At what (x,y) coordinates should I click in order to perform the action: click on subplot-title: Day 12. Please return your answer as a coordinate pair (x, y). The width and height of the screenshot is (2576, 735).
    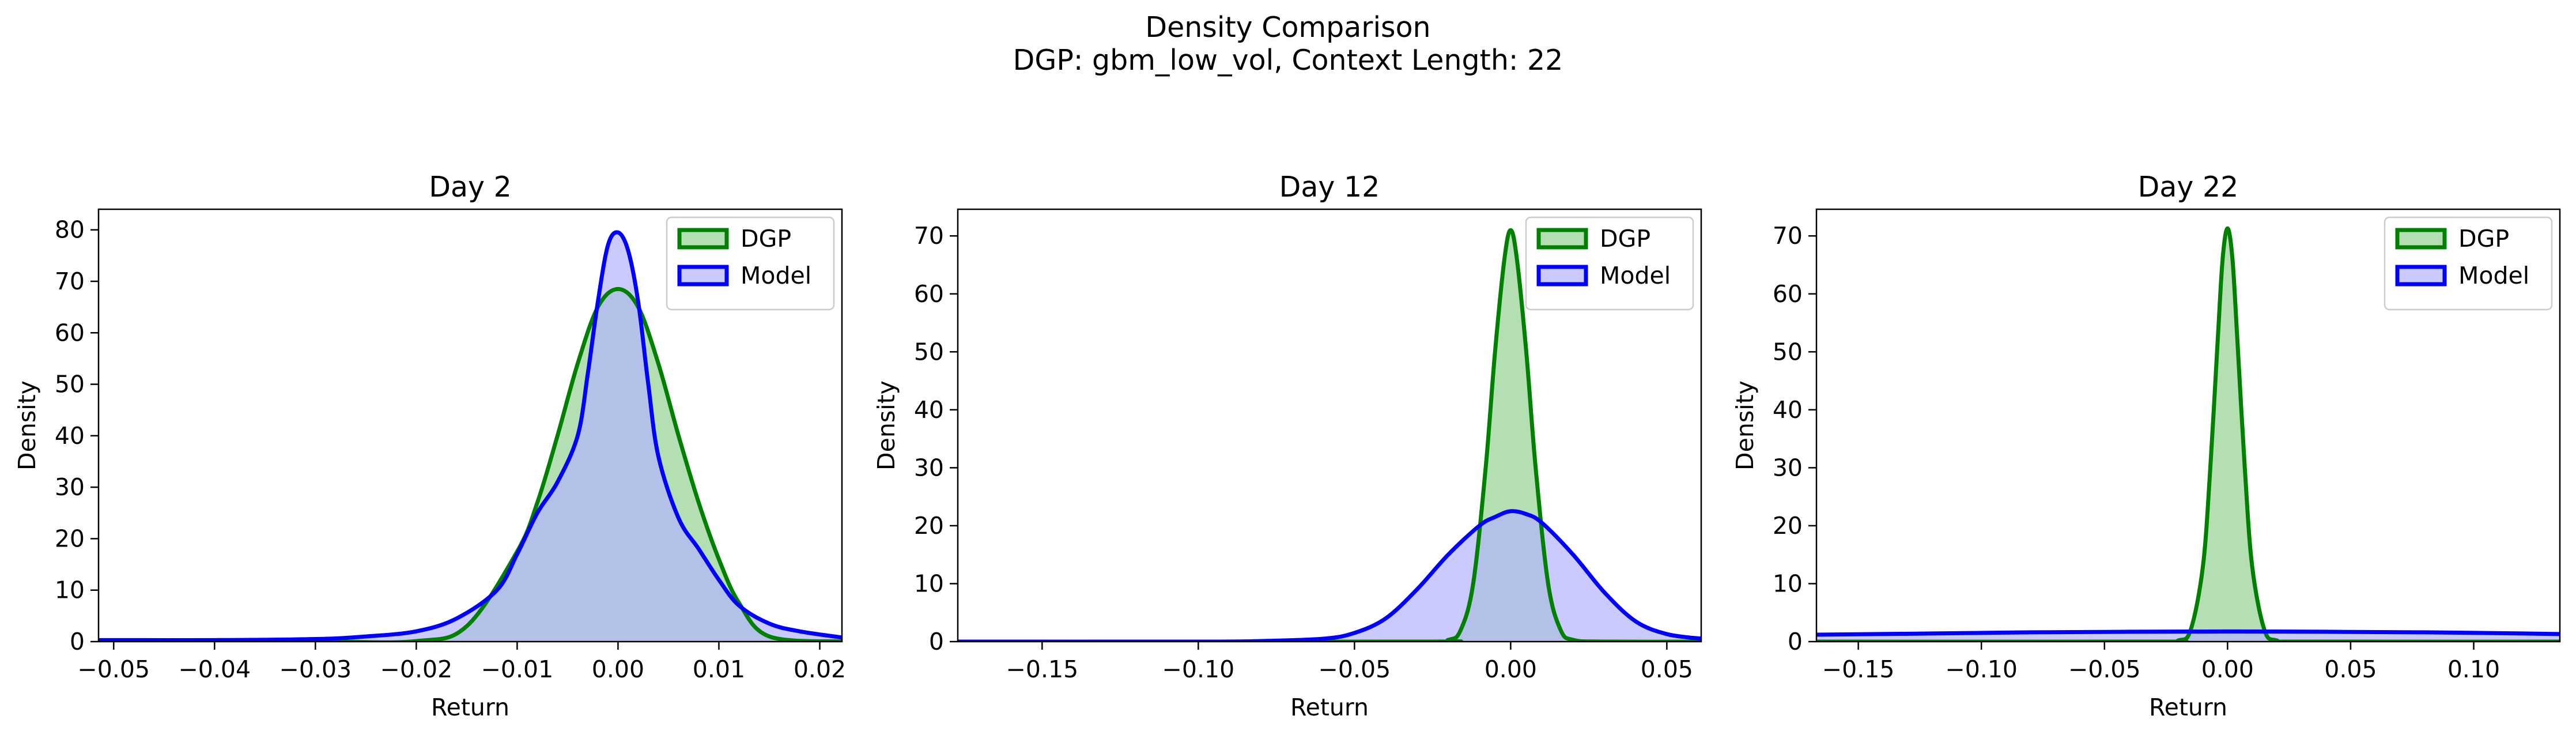
    Looking at the image, I should click on (1329, 187).